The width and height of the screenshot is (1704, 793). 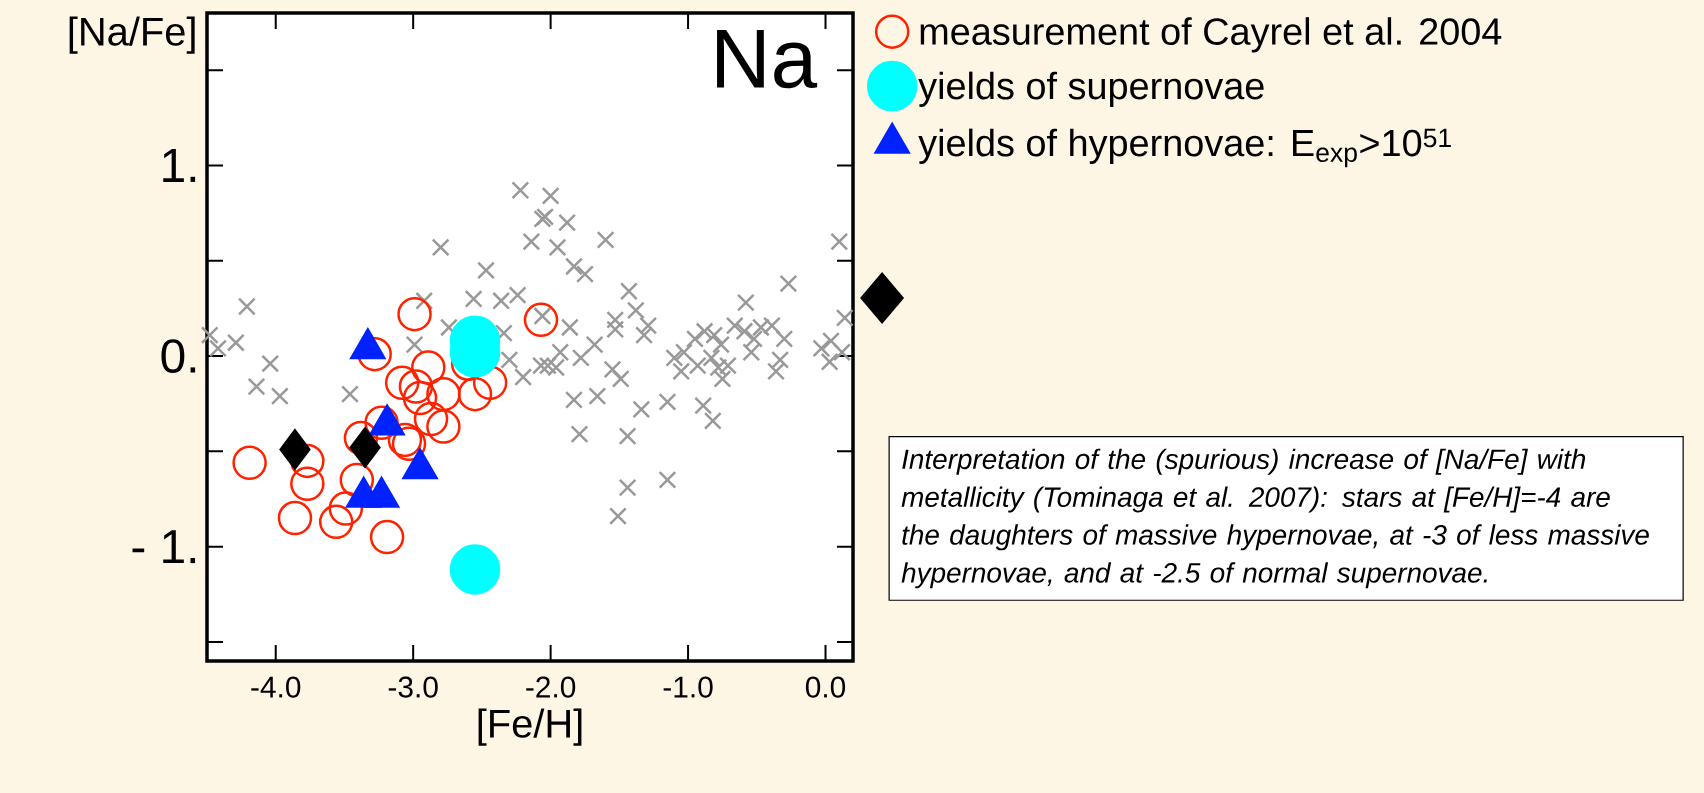 What do you see at coordinates (276, 687) in the screenshot?
I see `x-tick-label: -4.0` at bounding box center [276, 687].